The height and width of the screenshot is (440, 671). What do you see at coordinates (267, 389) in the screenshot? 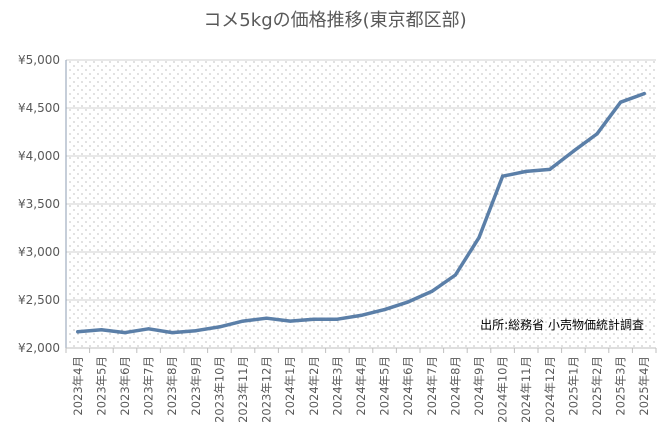
I see `x-tick-label: 2023年12月` at bounding box center [267, 389].